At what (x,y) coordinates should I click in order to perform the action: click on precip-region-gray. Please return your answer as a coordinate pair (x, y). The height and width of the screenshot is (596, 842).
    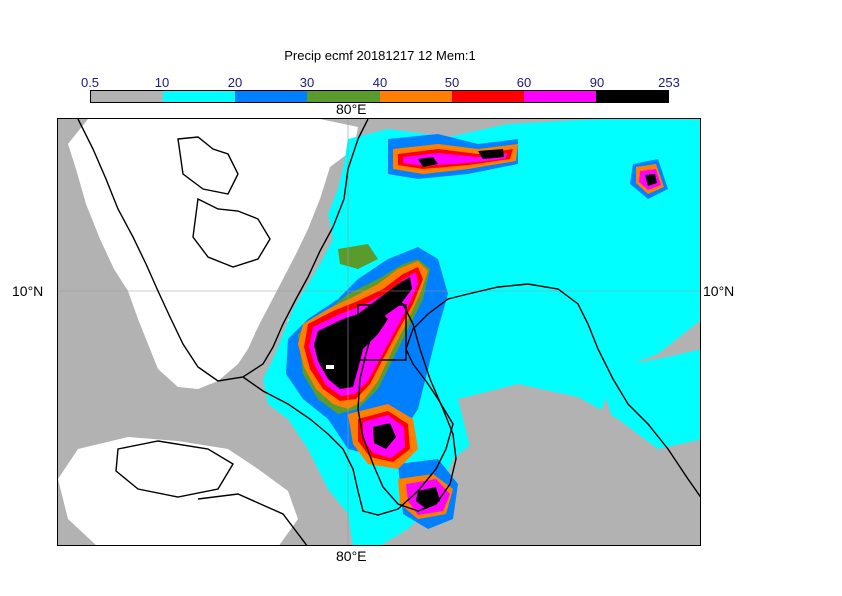
    Looking at the image, I should click on (568, 464).